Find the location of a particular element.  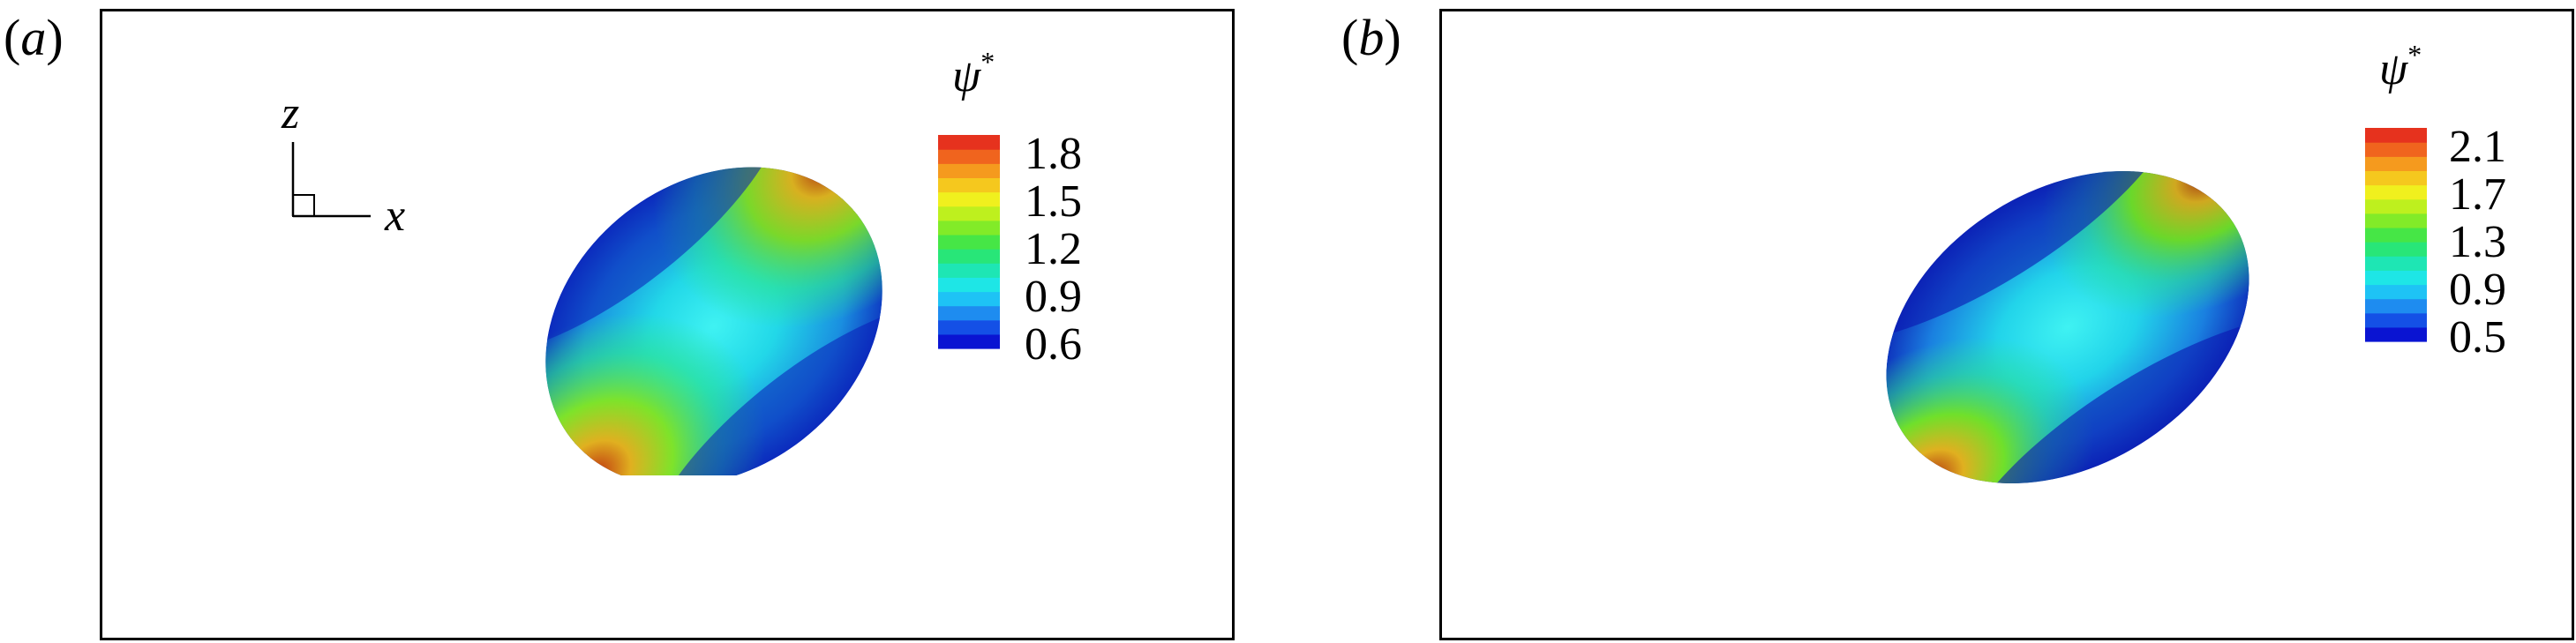

panel-b-label: (b) is located at coordinates (1371, 37).